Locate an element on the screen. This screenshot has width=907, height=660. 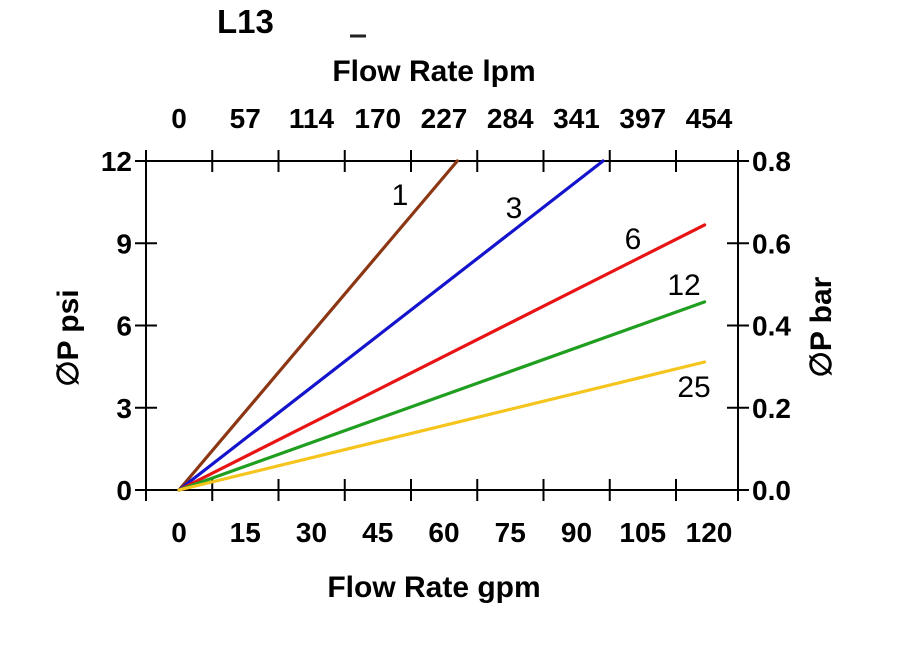
series-label-1: 1 is located at coordinates (400, 195).